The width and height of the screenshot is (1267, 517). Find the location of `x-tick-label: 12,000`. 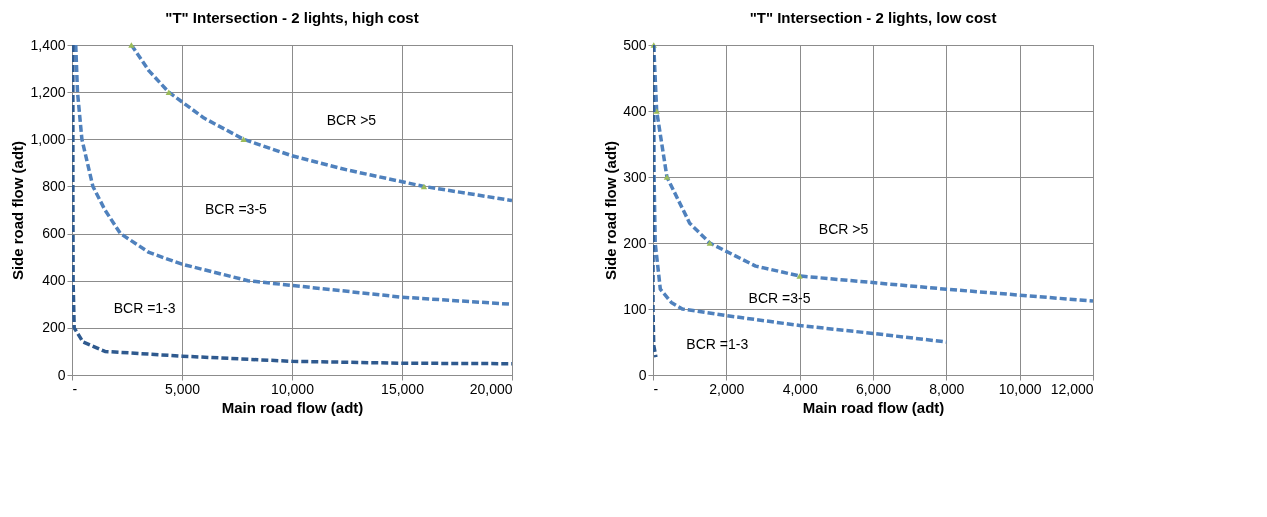

x-tick-label: 12,000 is located at coordinates (1072, 388).